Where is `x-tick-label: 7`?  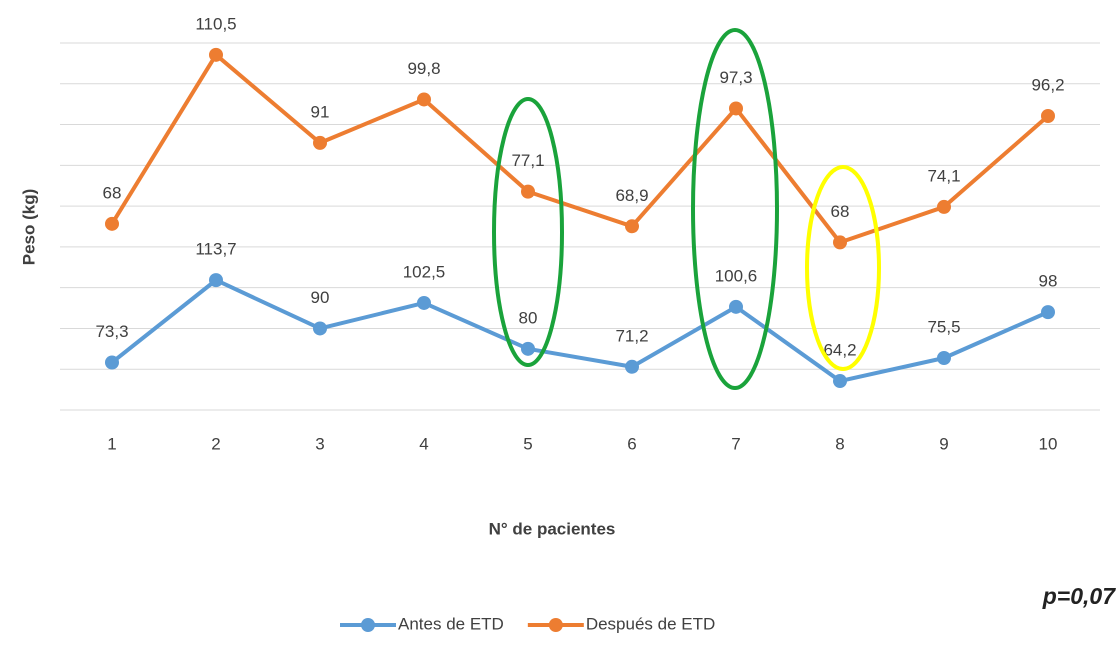 x-tick-label: 7 is located at coordinates (735, 443).